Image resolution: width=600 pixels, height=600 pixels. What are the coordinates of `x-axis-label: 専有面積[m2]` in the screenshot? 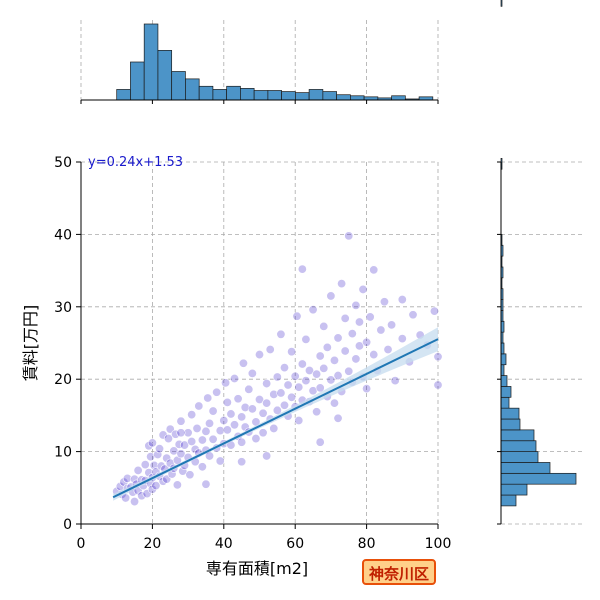 It's located at (257, 568).